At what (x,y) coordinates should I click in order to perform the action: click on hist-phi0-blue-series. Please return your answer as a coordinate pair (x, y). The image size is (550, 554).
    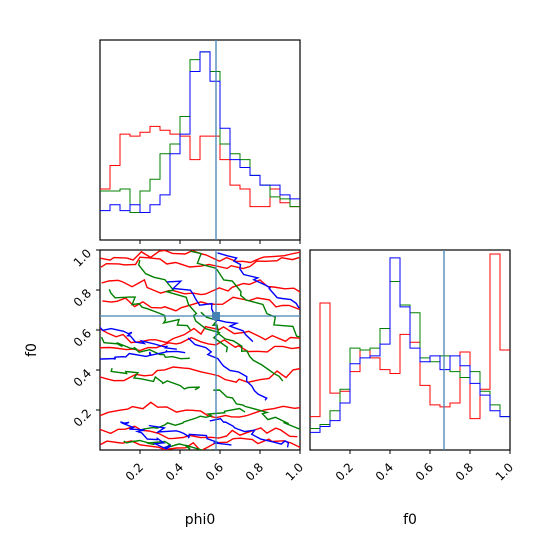
    Looking at the image, I should click on (200, 132).